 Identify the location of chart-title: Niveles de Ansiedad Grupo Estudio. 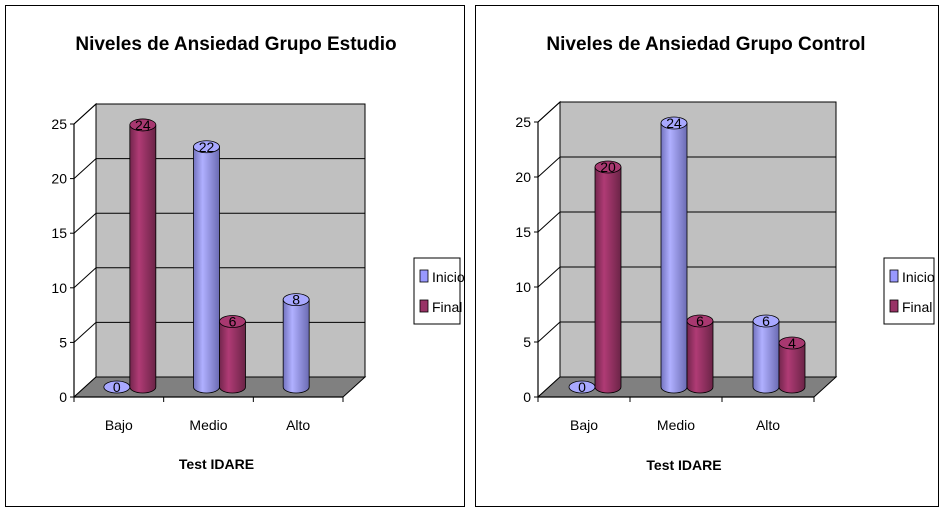
(235, 44).